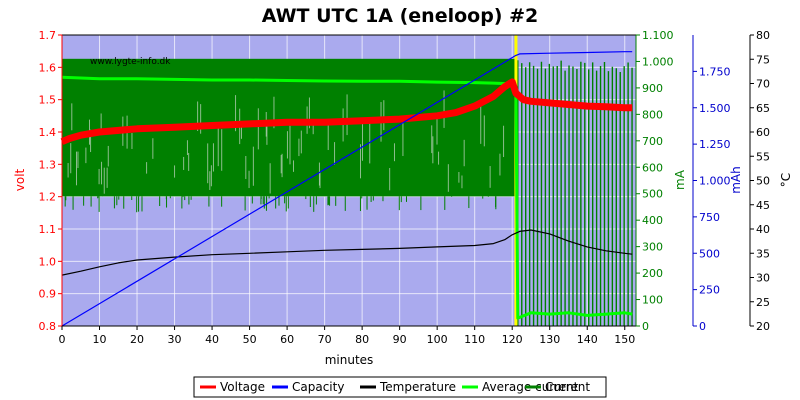 The height and width of the screenshot is (400, 800). Describe the element at coordinates (763, 156) in the screenshot. I see `celsius-tick-label: 55` at that location.